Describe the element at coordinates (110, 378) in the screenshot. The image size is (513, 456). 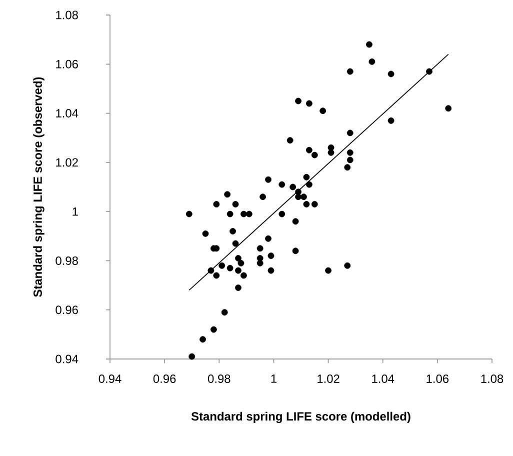
I see `x-tick-label: 0.94` at that location.